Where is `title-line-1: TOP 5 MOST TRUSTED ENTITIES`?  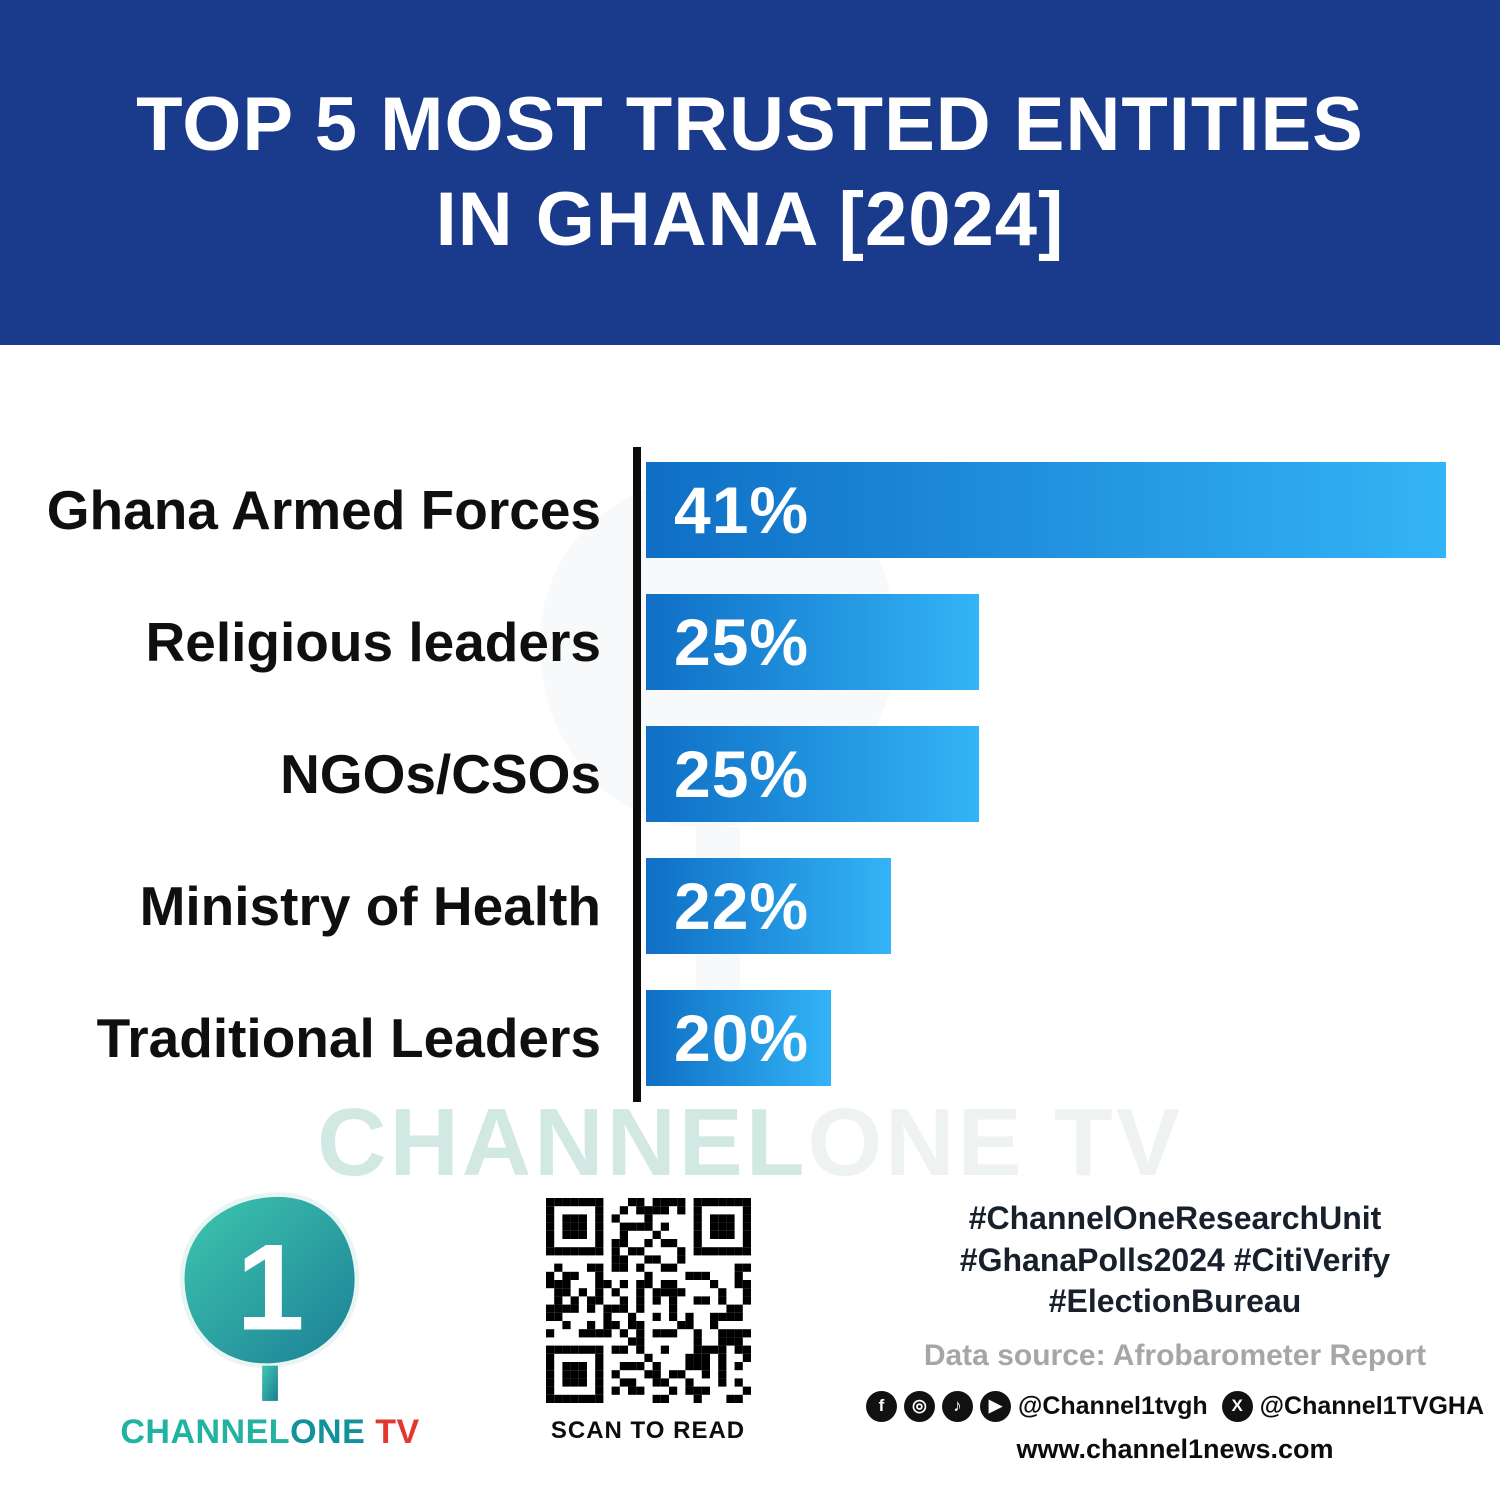 title-line-1: TOP 5 MOST TRUSTED ENTITIES is located at coordinates (750, 125).